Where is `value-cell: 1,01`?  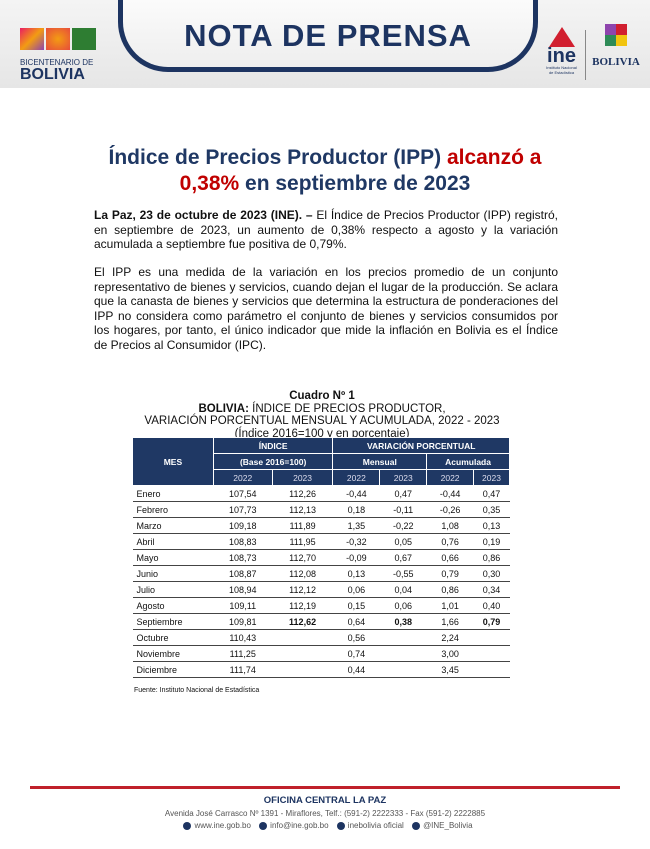
value-cell: 1,01 is located at coordinates (450, 605).